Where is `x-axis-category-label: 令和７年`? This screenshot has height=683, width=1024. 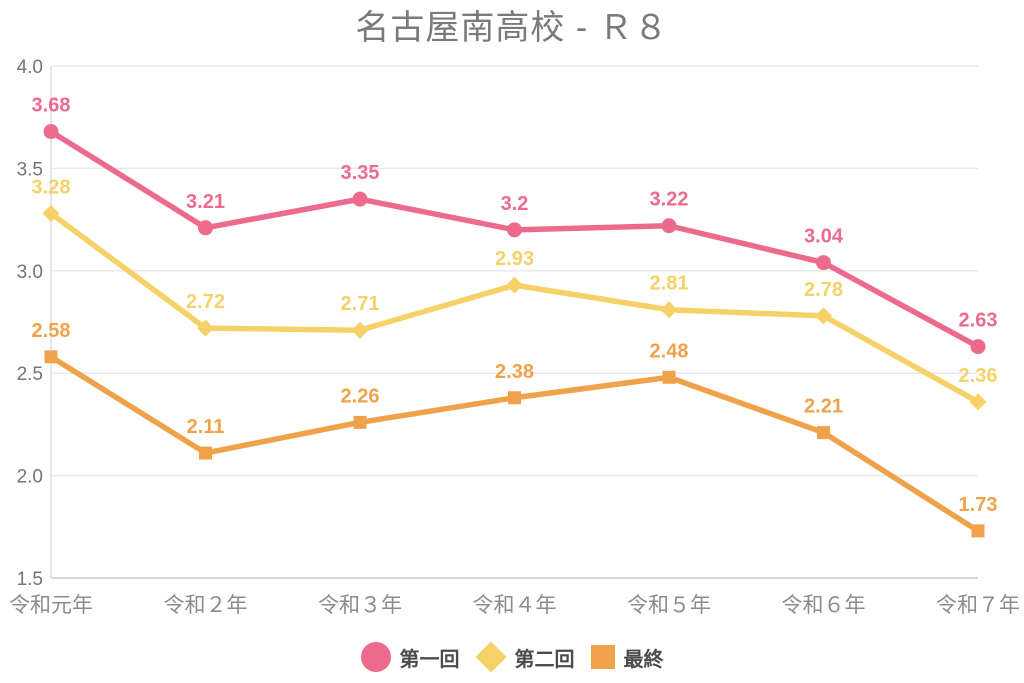 x-axis-category-label: 令和７年 is located at coordinates (978, 605).